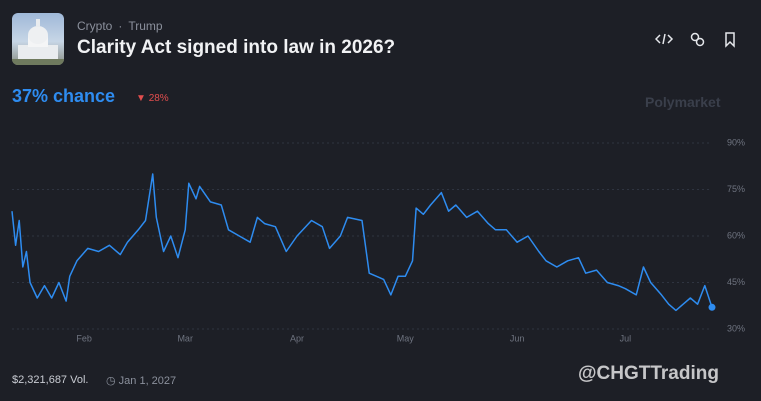  Describe the element at coordinates (406, 338) in the screenshot. I see `x-tick-label: May` at that location.